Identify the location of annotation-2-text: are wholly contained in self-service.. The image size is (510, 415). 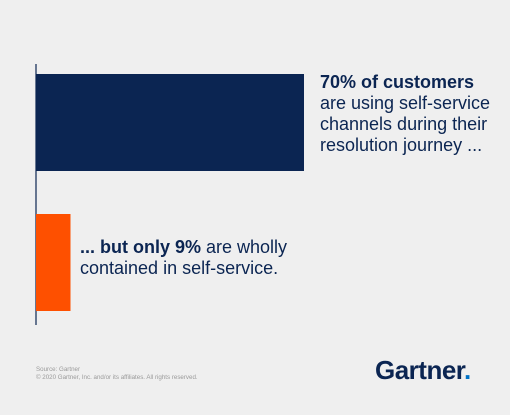
(184, 257).